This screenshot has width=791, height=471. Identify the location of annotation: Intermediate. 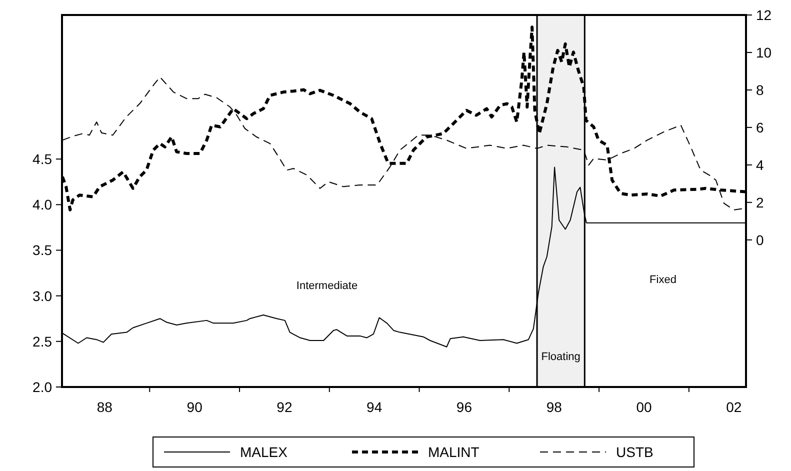
(327, 286).